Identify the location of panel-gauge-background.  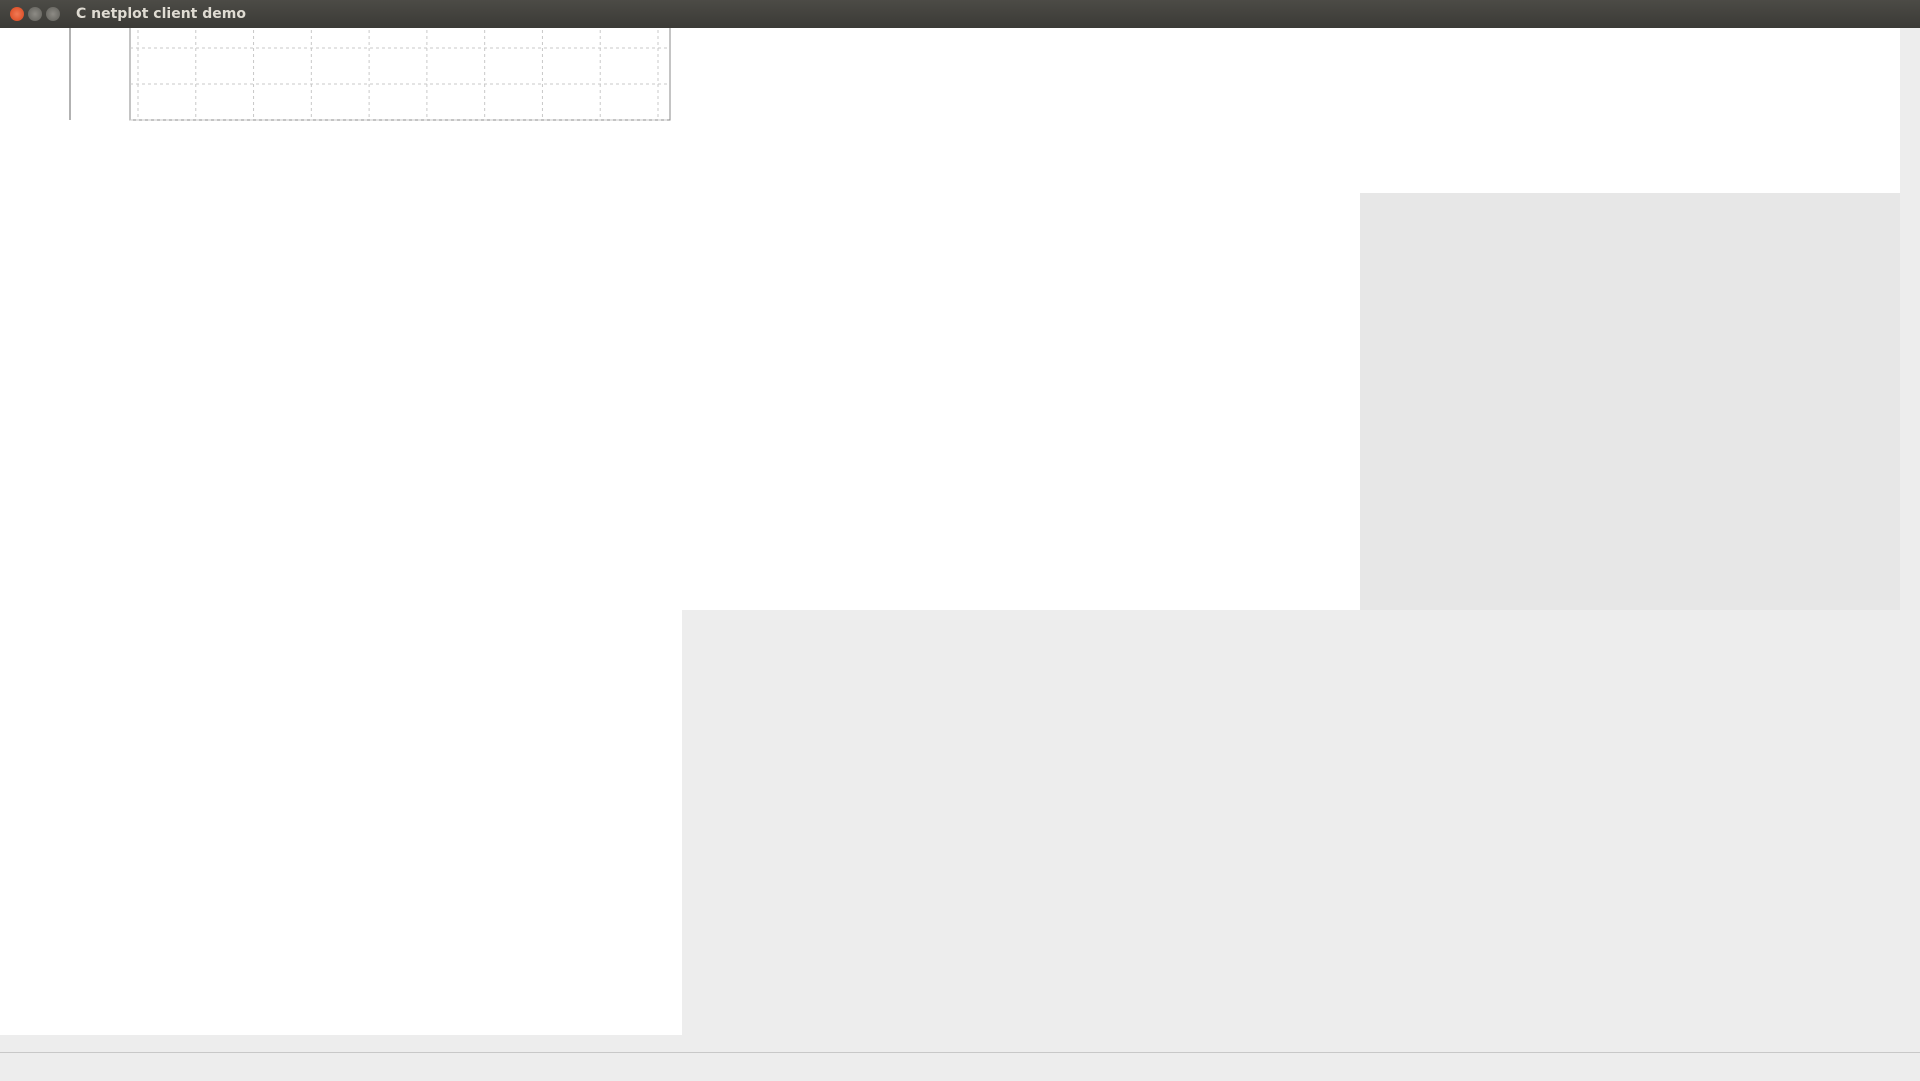
(1630, 401).